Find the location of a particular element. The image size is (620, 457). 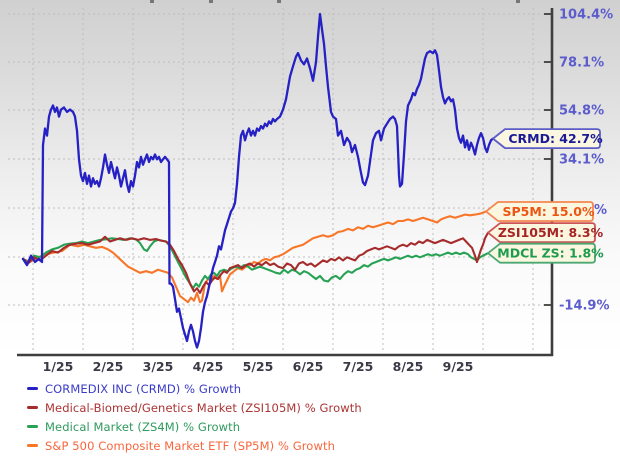

series-line-zsi105m is located at coordinates (255, 262).